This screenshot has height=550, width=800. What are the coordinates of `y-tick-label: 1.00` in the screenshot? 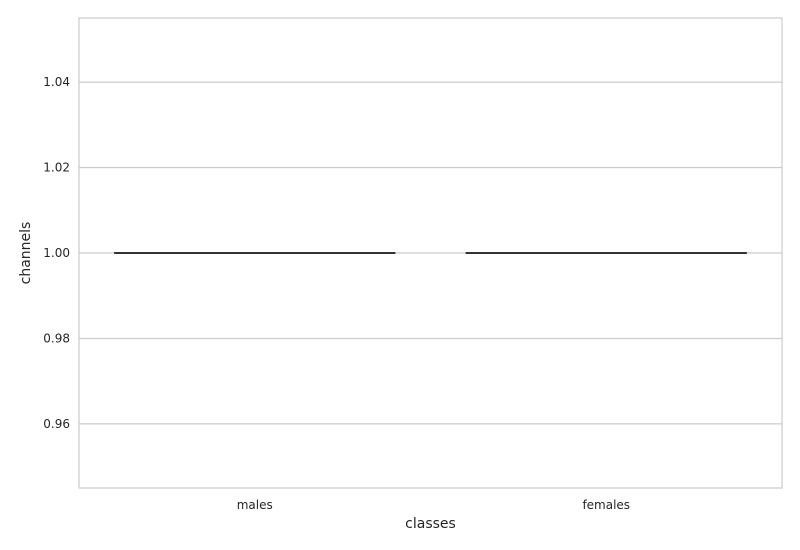 It's located at (56, 253).